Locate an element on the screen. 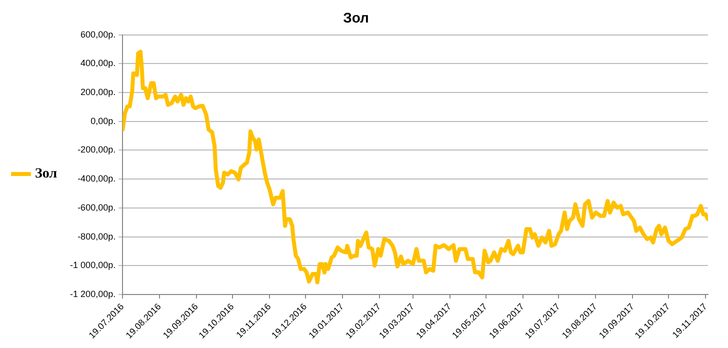  legend-label: Зол is located at coordinates (46, 174).